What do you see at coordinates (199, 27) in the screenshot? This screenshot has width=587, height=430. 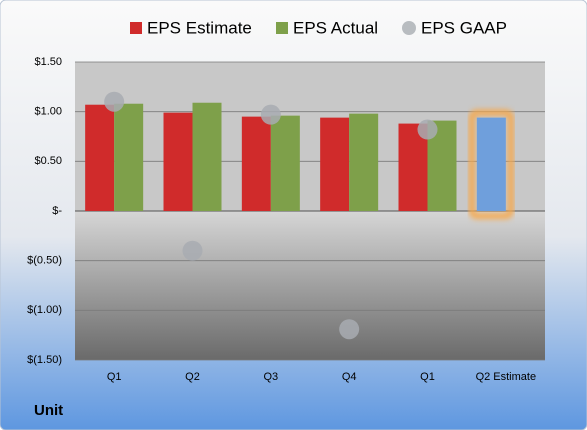 I see `legend-label: EPS Estimate` at bounding box center [199, 27].